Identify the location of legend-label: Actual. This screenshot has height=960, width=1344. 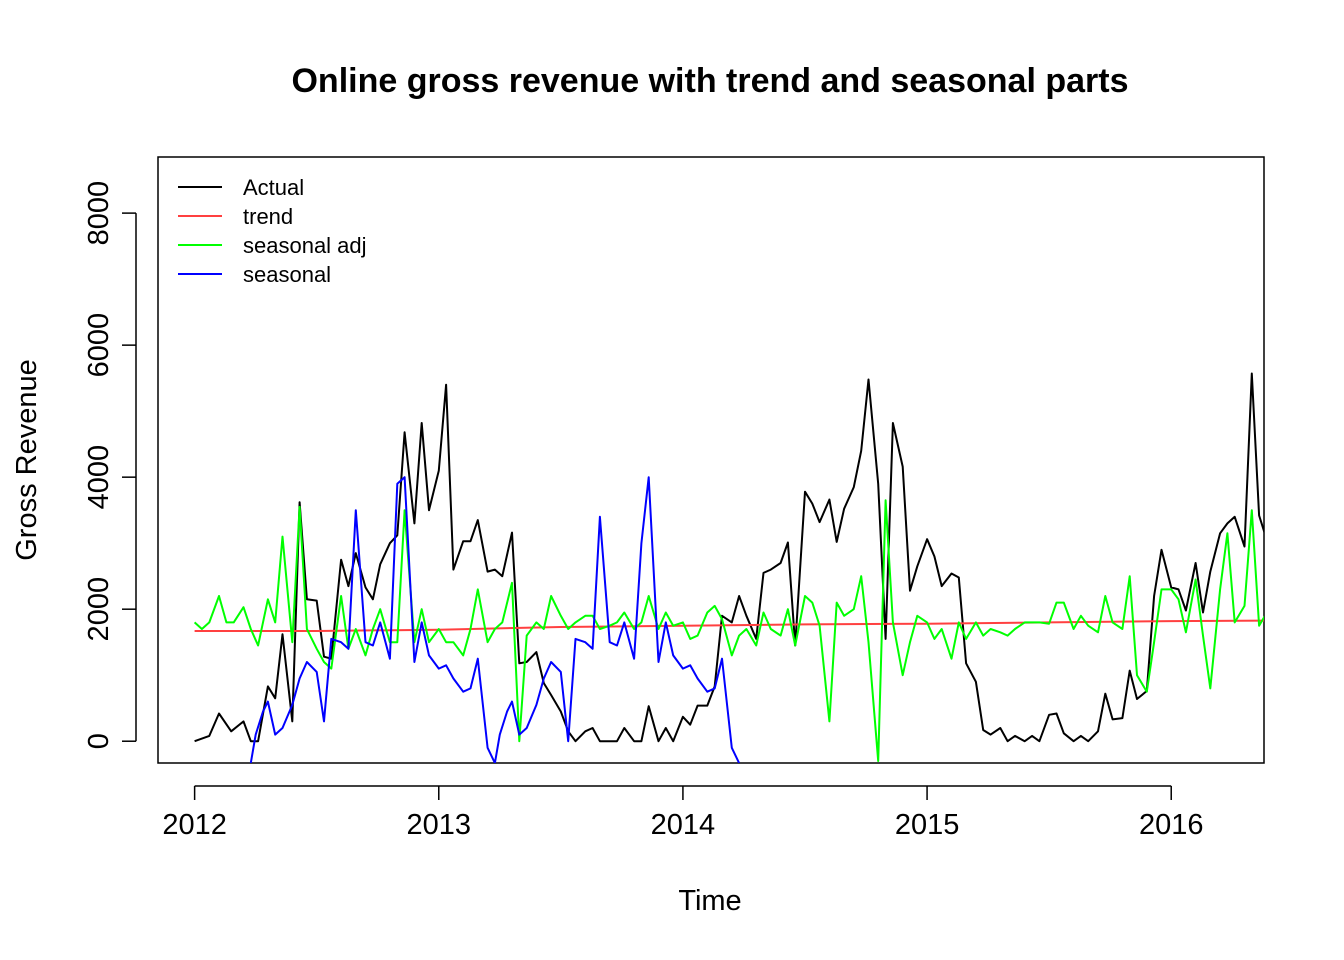
(273, 187).